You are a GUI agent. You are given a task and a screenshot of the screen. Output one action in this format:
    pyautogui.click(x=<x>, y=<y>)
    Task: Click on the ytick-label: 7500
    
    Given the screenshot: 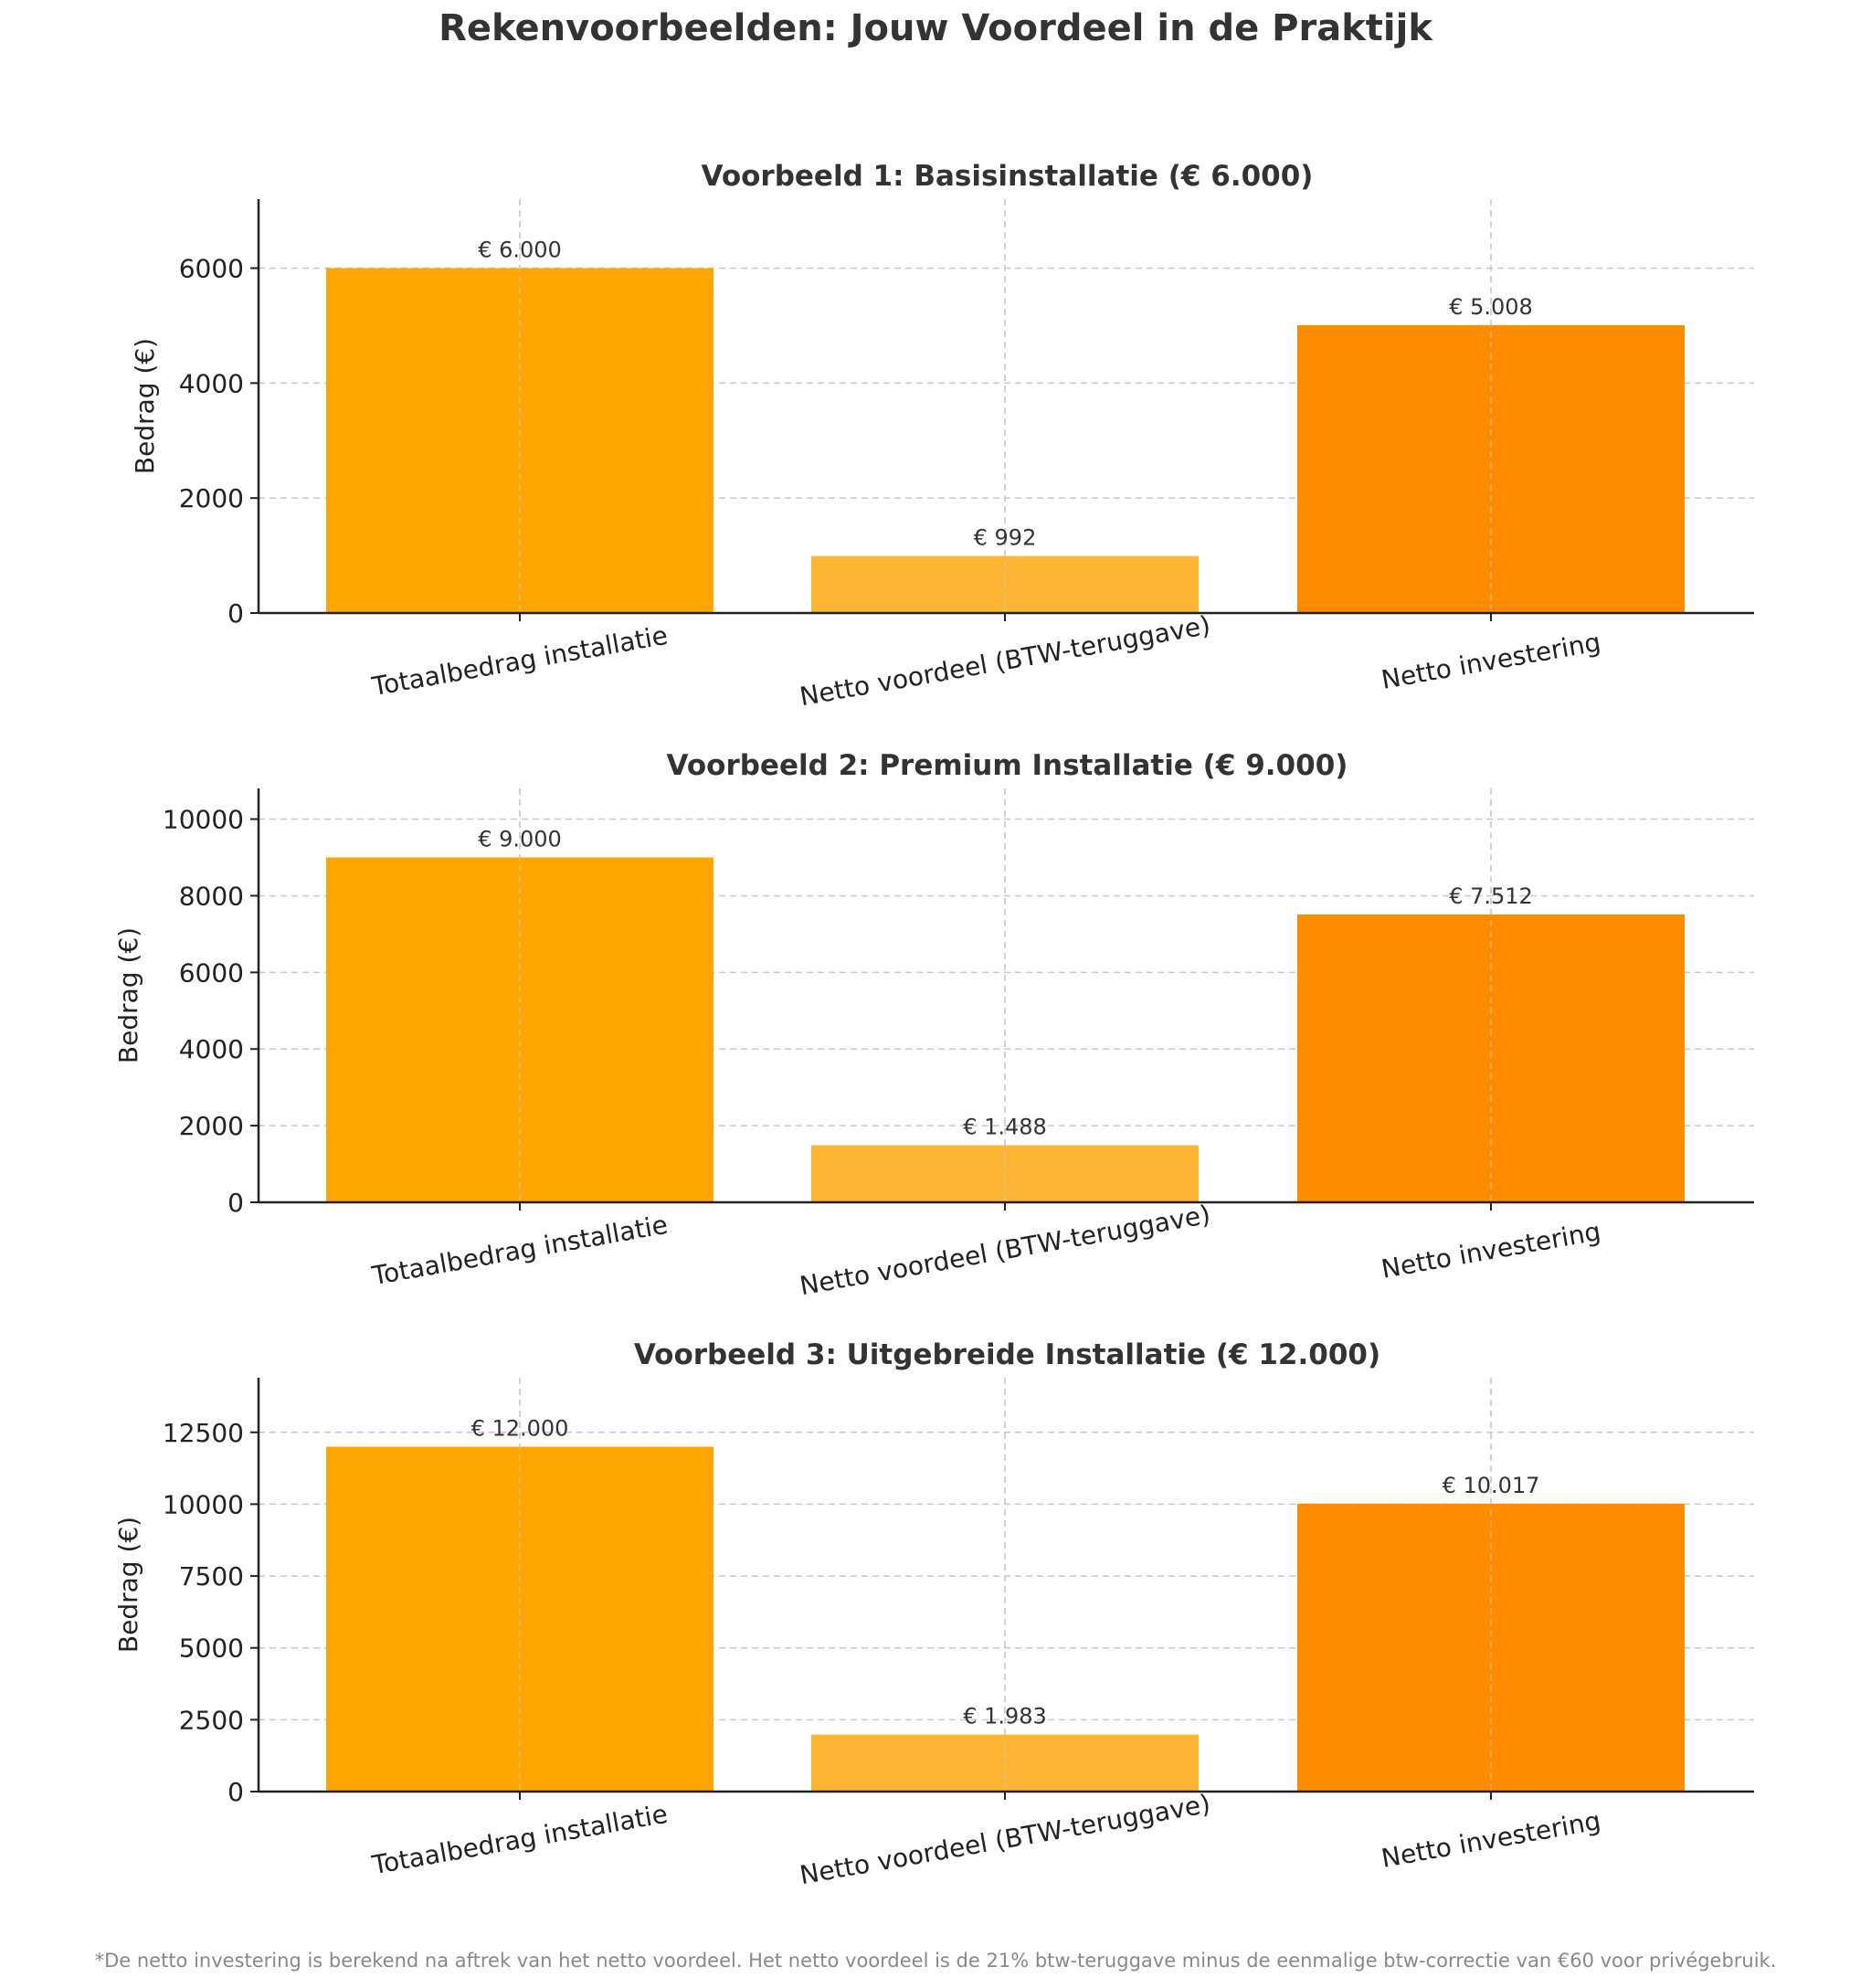 What is the action you would take?
    pyautogui.click(x=211, y=1576)
    